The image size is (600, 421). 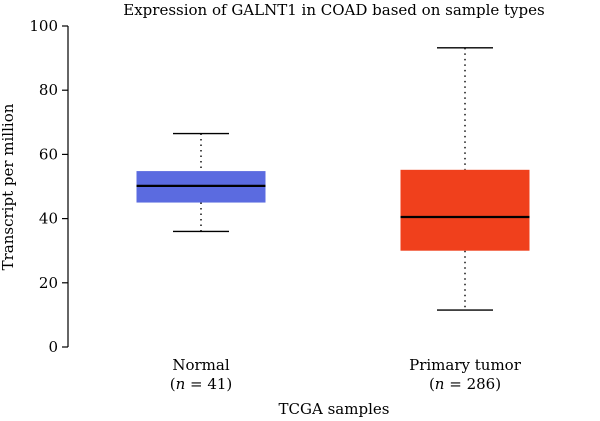 I want to click on category-label-0: Normal, so click(x=200, y=365).